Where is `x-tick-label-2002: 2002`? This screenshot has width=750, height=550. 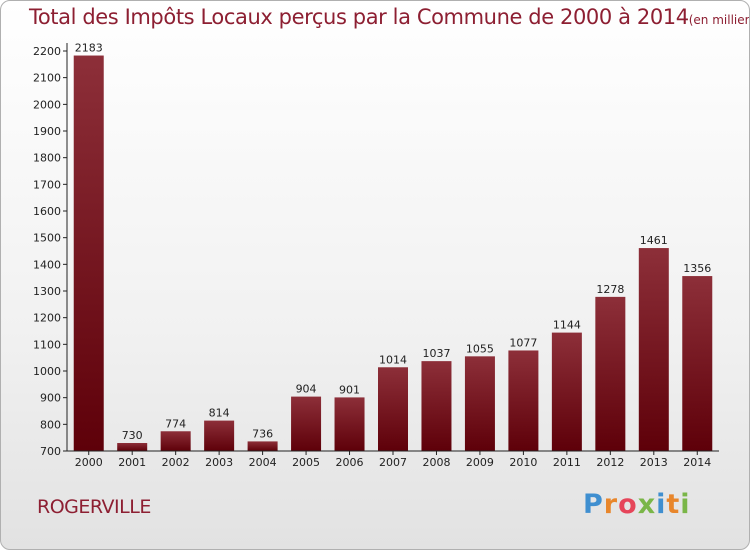
x-tick-label-2002: 2002 is located at coordinates (176, 462).